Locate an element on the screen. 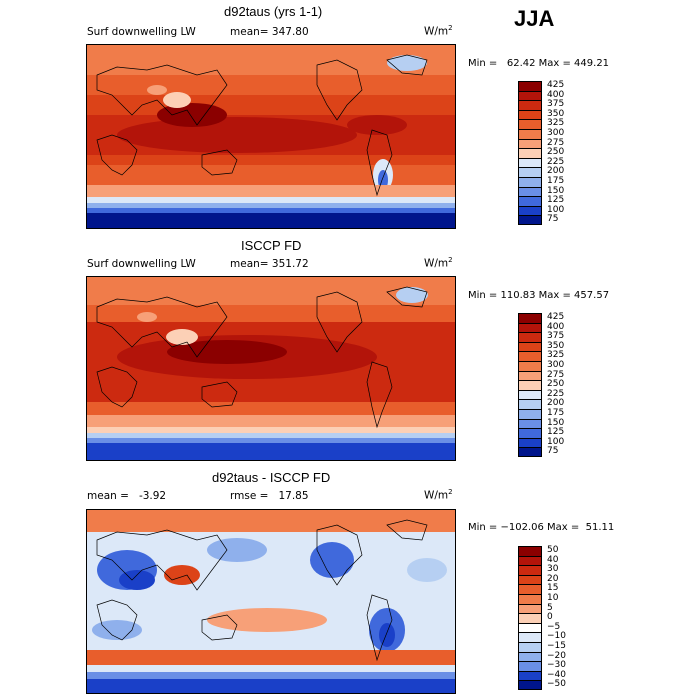  panel2-field is located at coordinates (271, 368).